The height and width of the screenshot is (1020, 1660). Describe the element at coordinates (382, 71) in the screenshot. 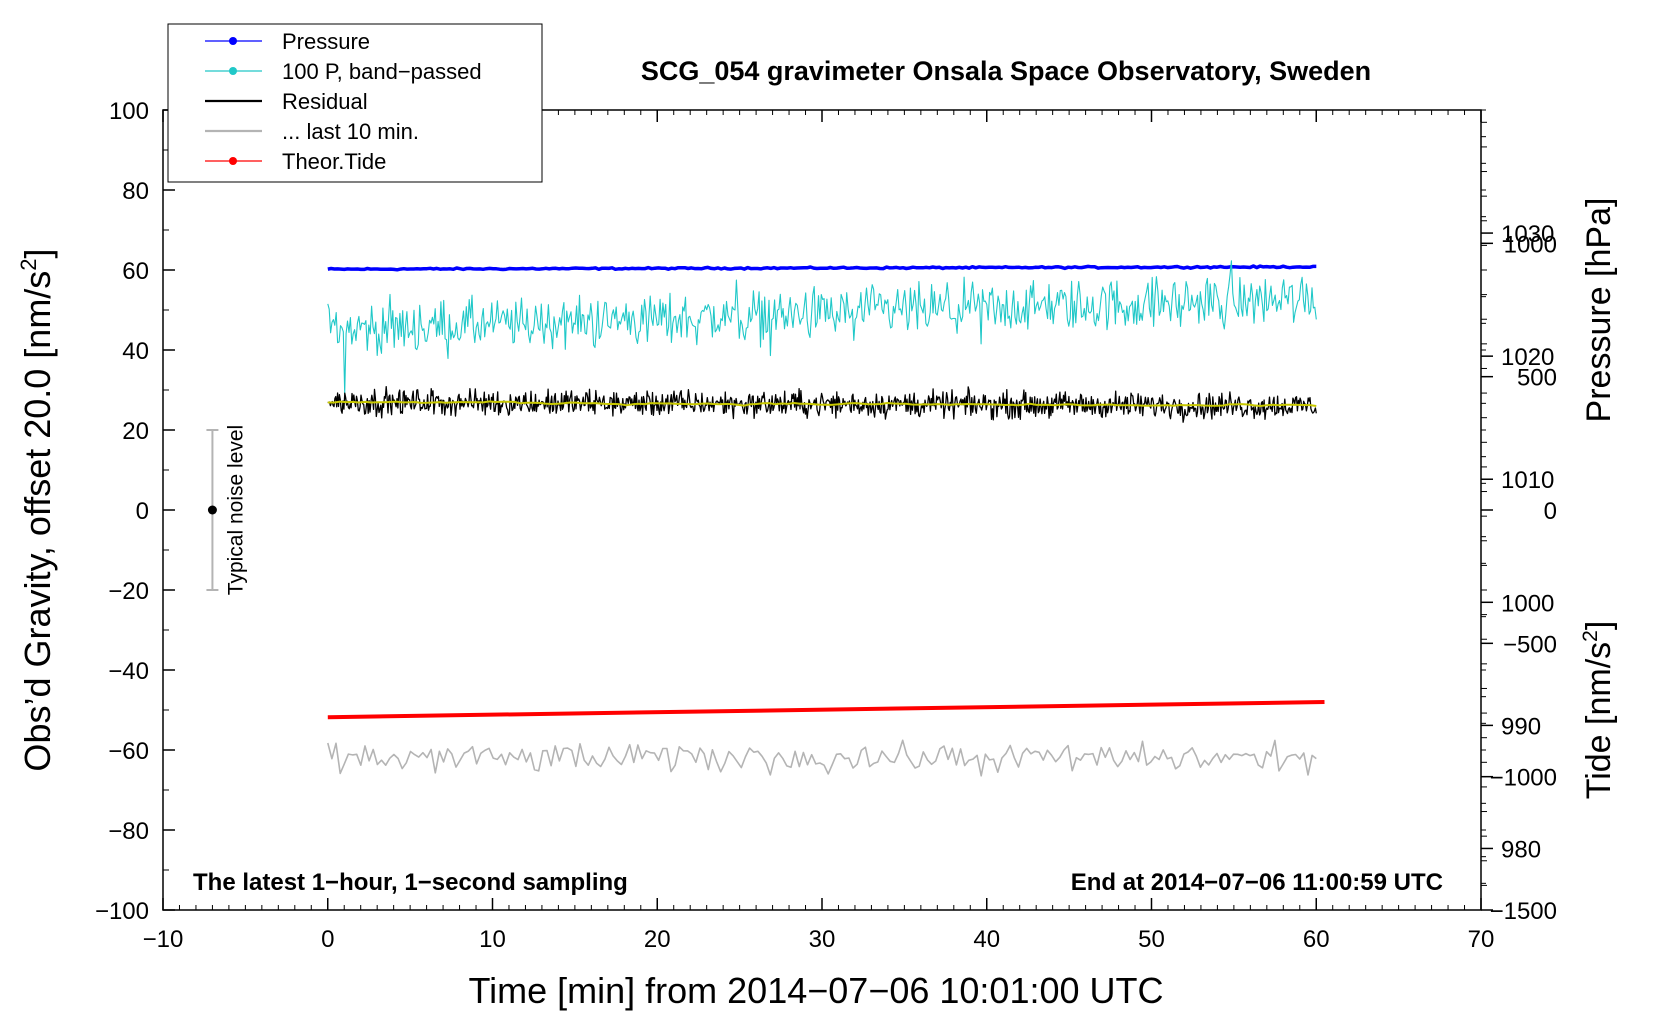

I see `legend-label: 100 P, band−passed` at that location.